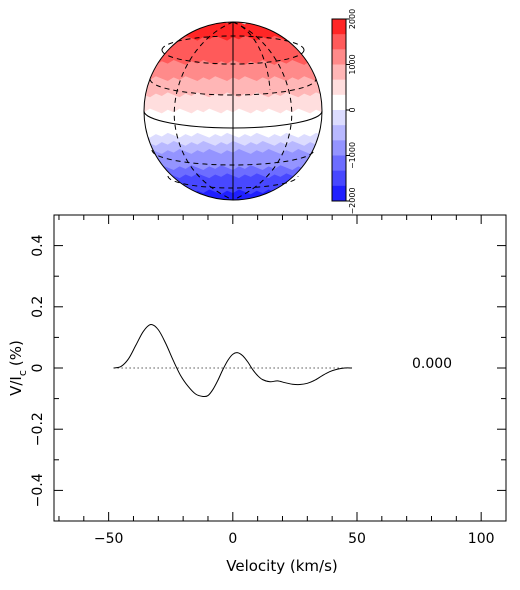 Image resolution: width=520 pixels, height=590 pixels. Describe the element at coordinates (38, 307) in the screenshot. I see `y-tick-label: 0.2` at that location.